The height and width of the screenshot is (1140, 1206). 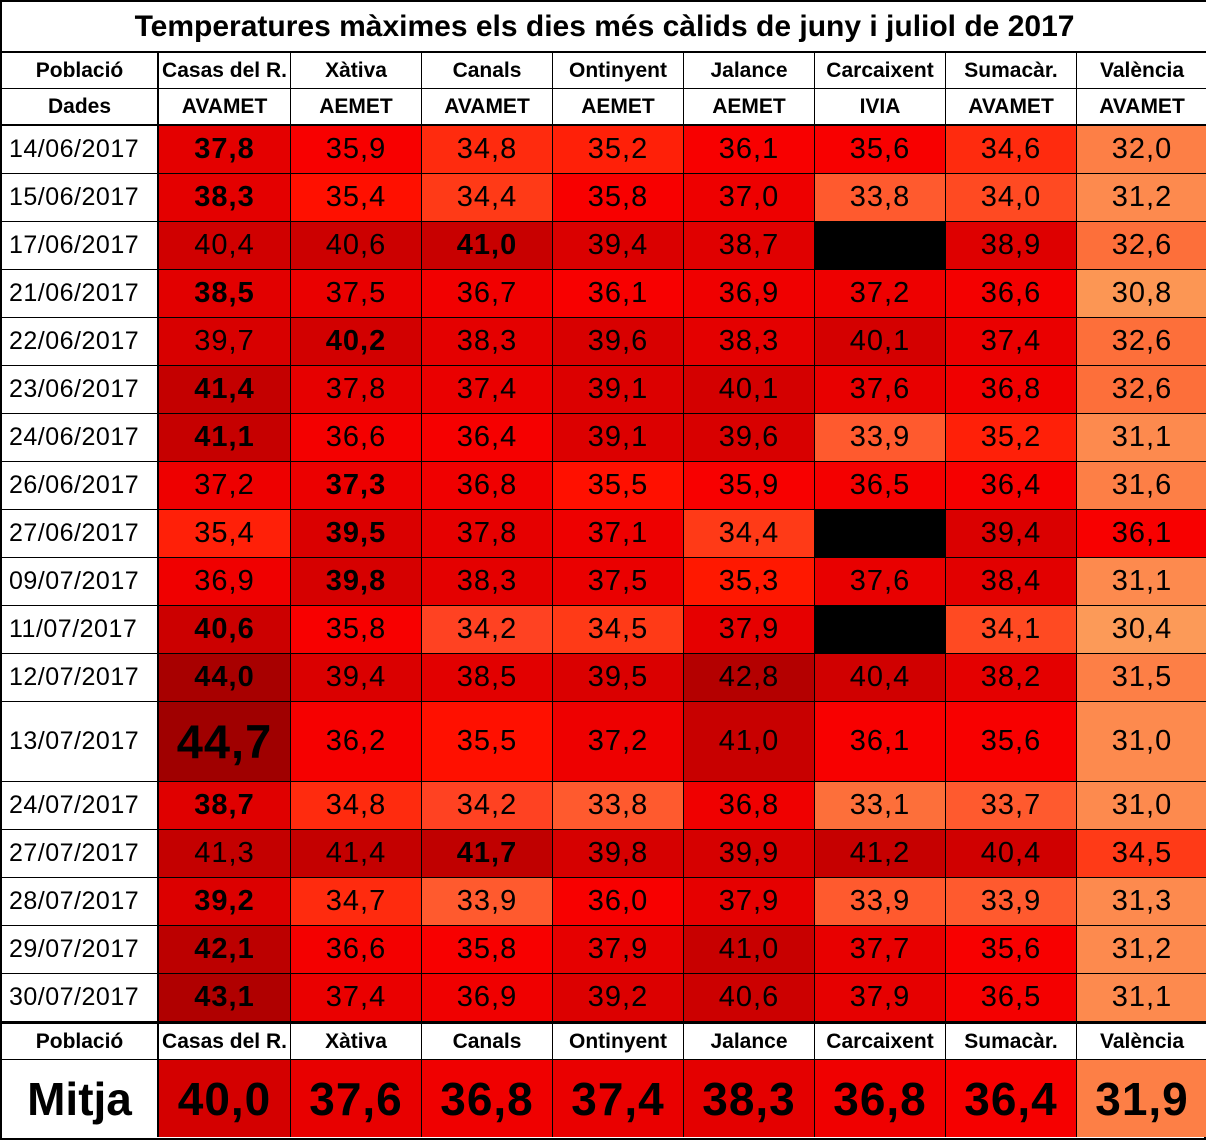 What do you see at coordinates (618, 902) in the screenshot?
I see `temperature-cell: 36,0` at bounding box center [618, 902].